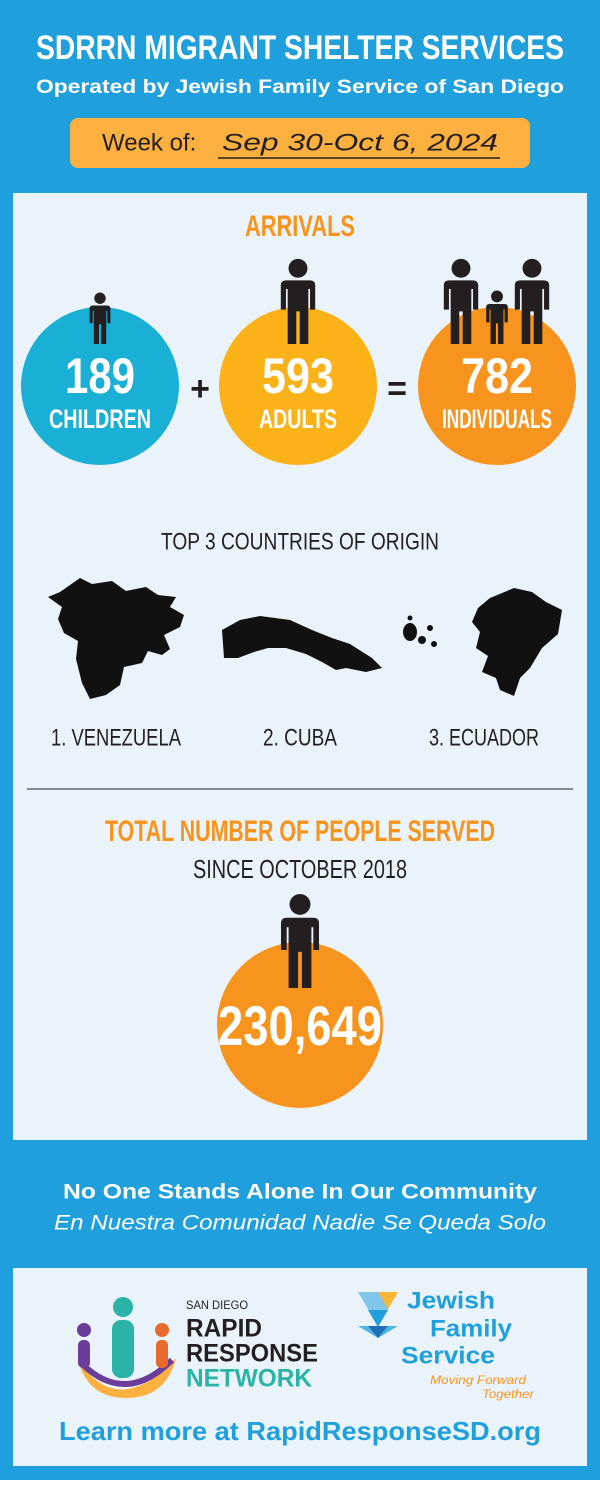 The width and height of the screenshot is (600, 1485). Describe the element at coordinates (300, 737) in the screenshot. I see `country-label: 2. CUBA` at that location.